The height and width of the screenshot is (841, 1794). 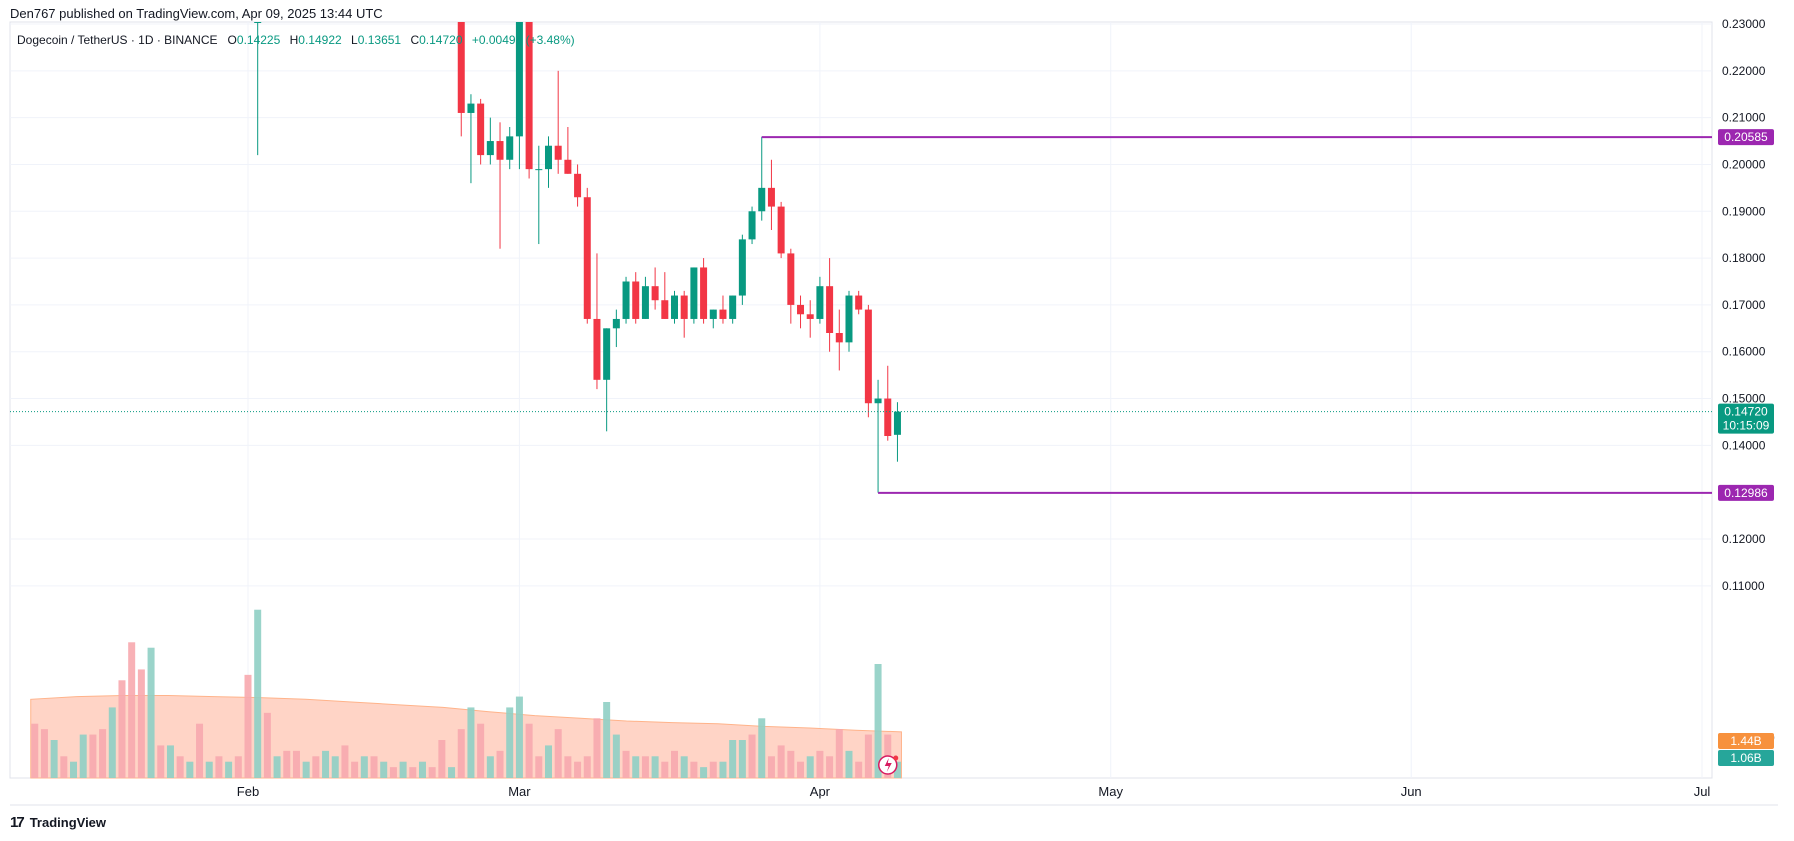 I want to click on x-tick-label: Jul, so click(x=1702, y=791).